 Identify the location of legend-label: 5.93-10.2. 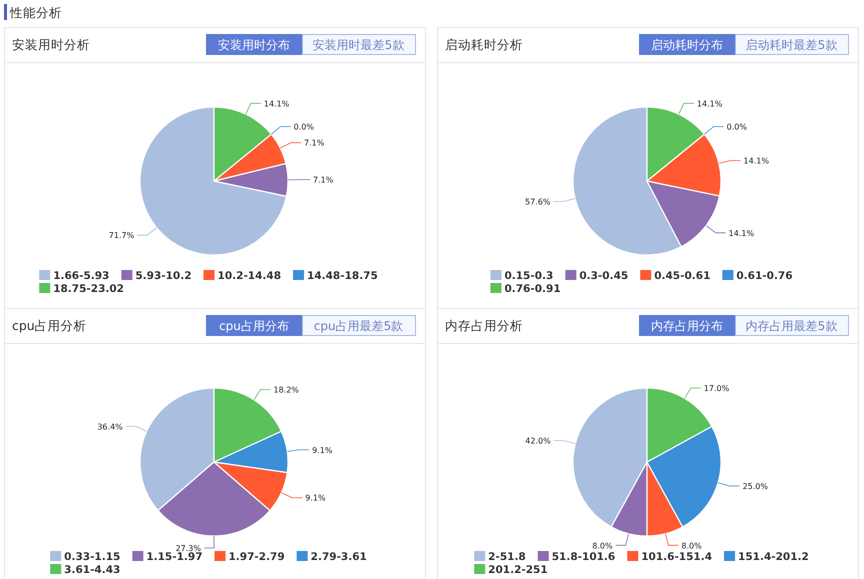
(163, 276).